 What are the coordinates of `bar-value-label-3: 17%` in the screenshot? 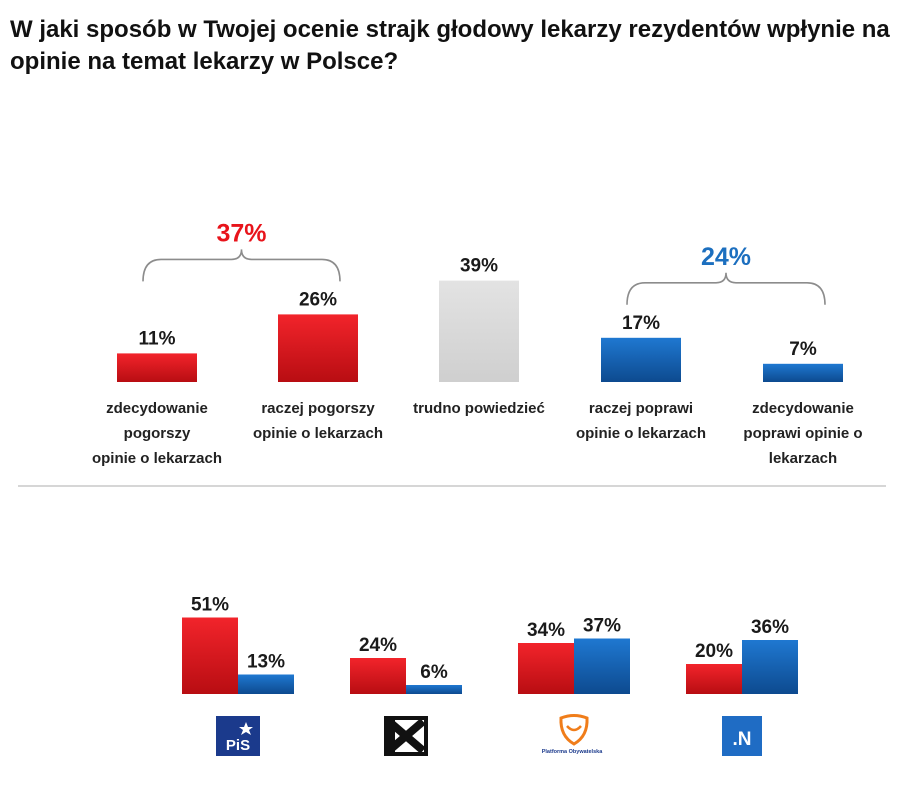 It's located at (641, 323).